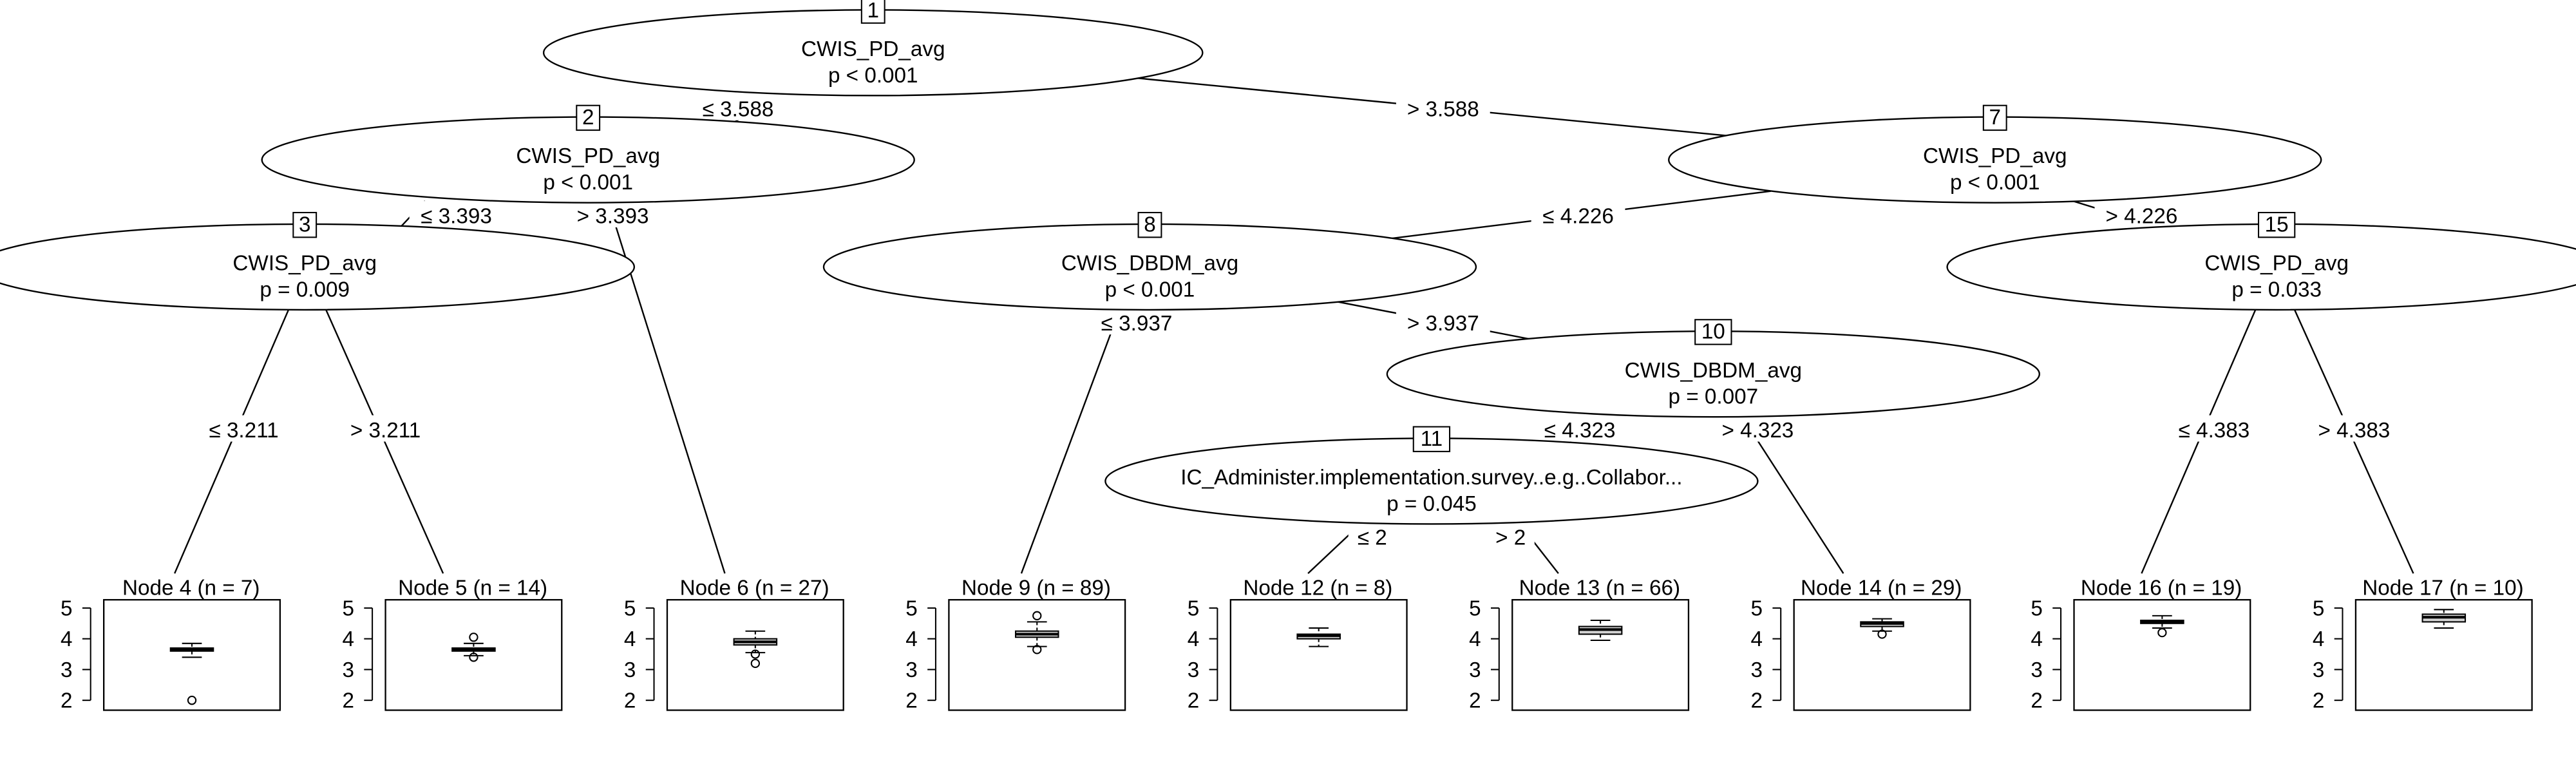 The width and height of the screenshot is (2576, 773). I want to click on node-id-label: 7, so click(1995, 117).